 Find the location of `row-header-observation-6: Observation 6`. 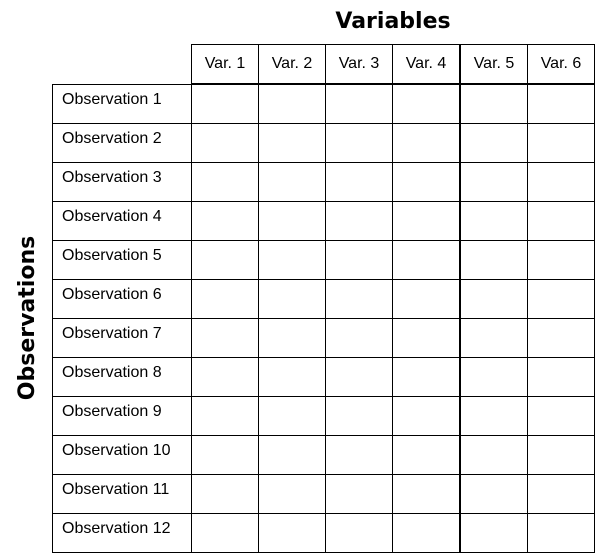

row-header-observation-6: Observation 6 is located at coordinates (122, 299).